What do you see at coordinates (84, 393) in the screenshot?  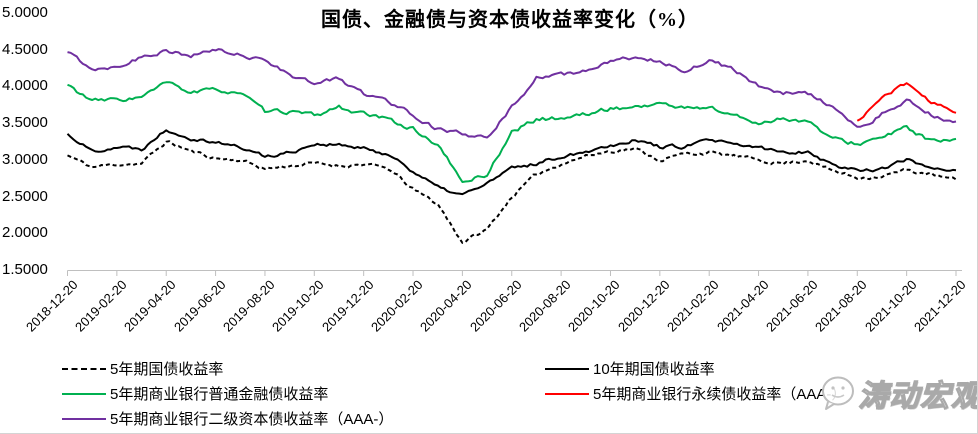 I see `legend-swatch-green` at bounding box center [84, 393].